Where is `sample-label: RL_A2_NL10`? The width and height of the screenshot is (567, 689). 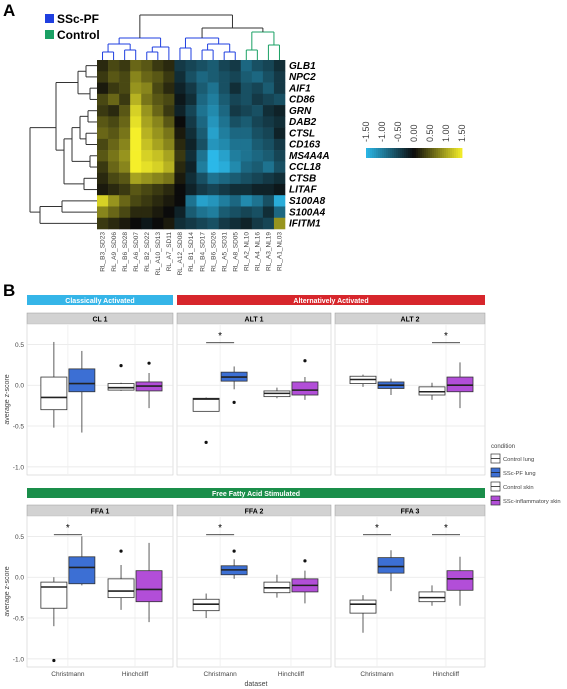
sample-label: RL_A2_NL10 is located at coordinates (247, 251).